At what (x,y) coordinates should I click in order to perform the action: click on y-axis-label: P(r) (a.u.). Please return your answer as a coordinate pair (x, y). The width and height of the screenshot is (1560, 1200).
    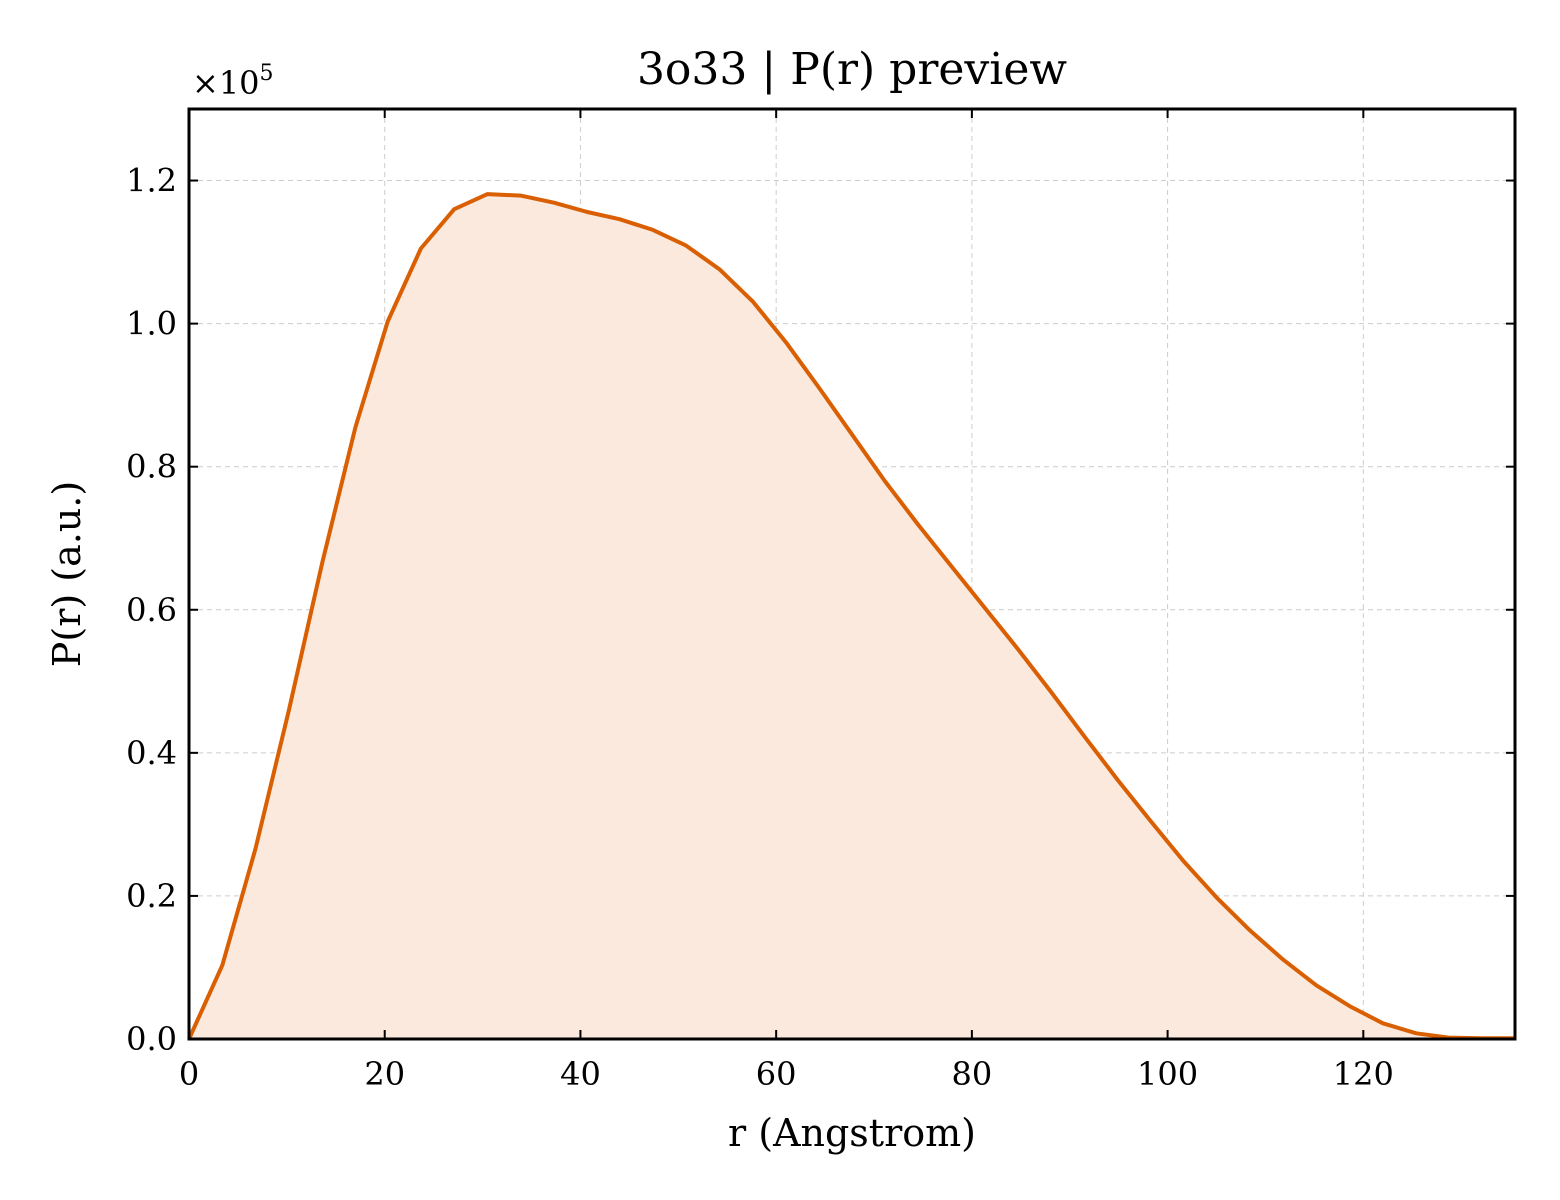
    Looking at the image, I should click on (67, 574).